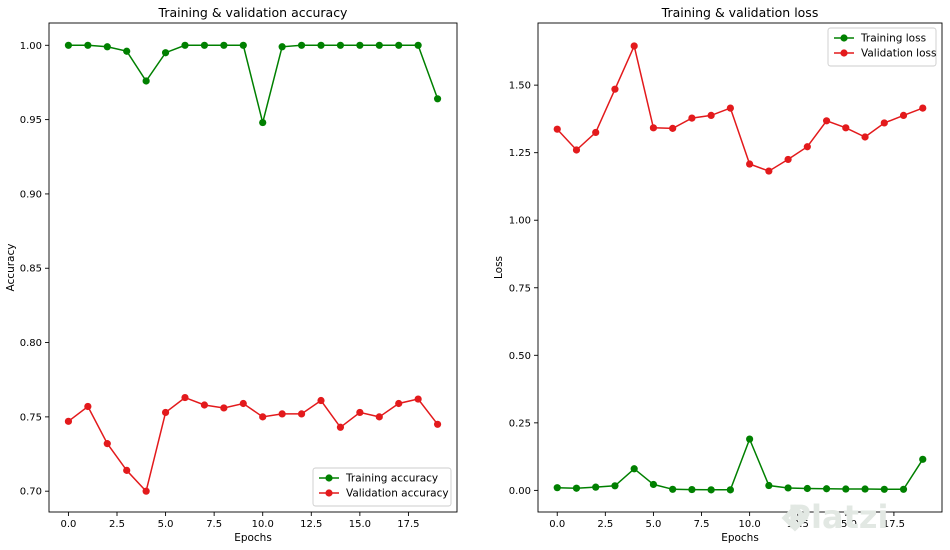 This screenshot has height=550, width=950. Describe the element at coordinates (846, 524) in the screenshot. I see `loss-x-tick-label: 15.0` at that location.